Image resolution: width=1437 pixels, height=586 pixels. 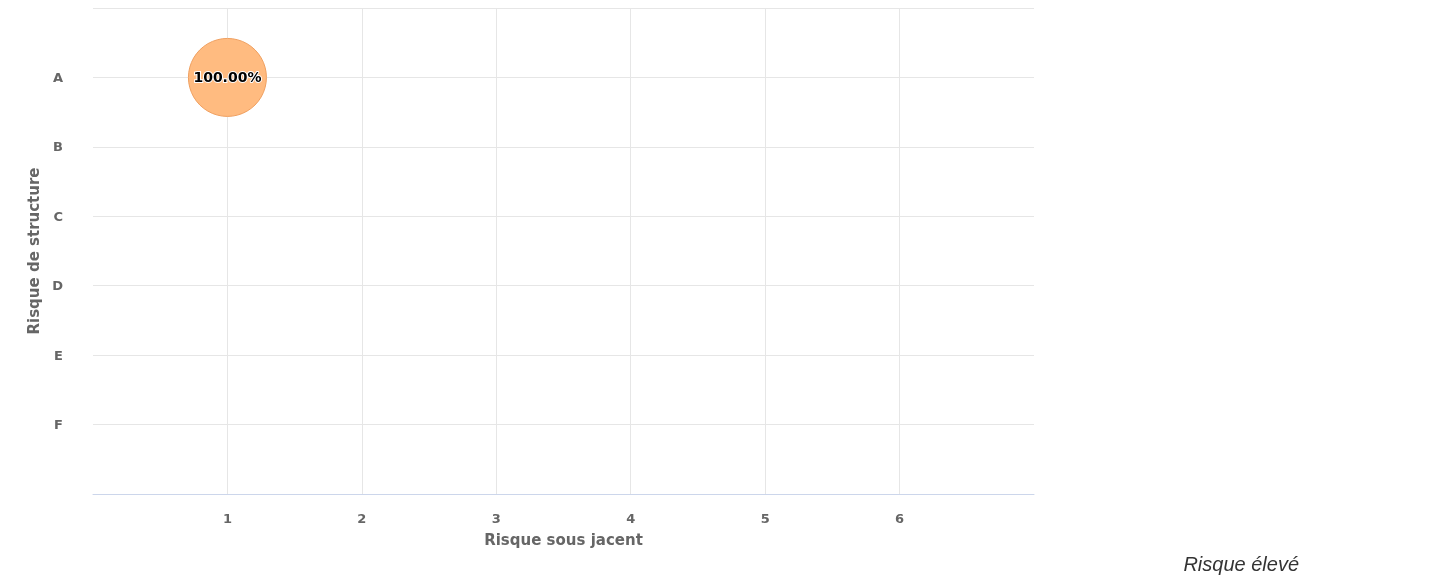 What do you see at coordinates (765, 518) in the screenshot?
I see `x-tick-label: 5` at bounding box center [765, 518].